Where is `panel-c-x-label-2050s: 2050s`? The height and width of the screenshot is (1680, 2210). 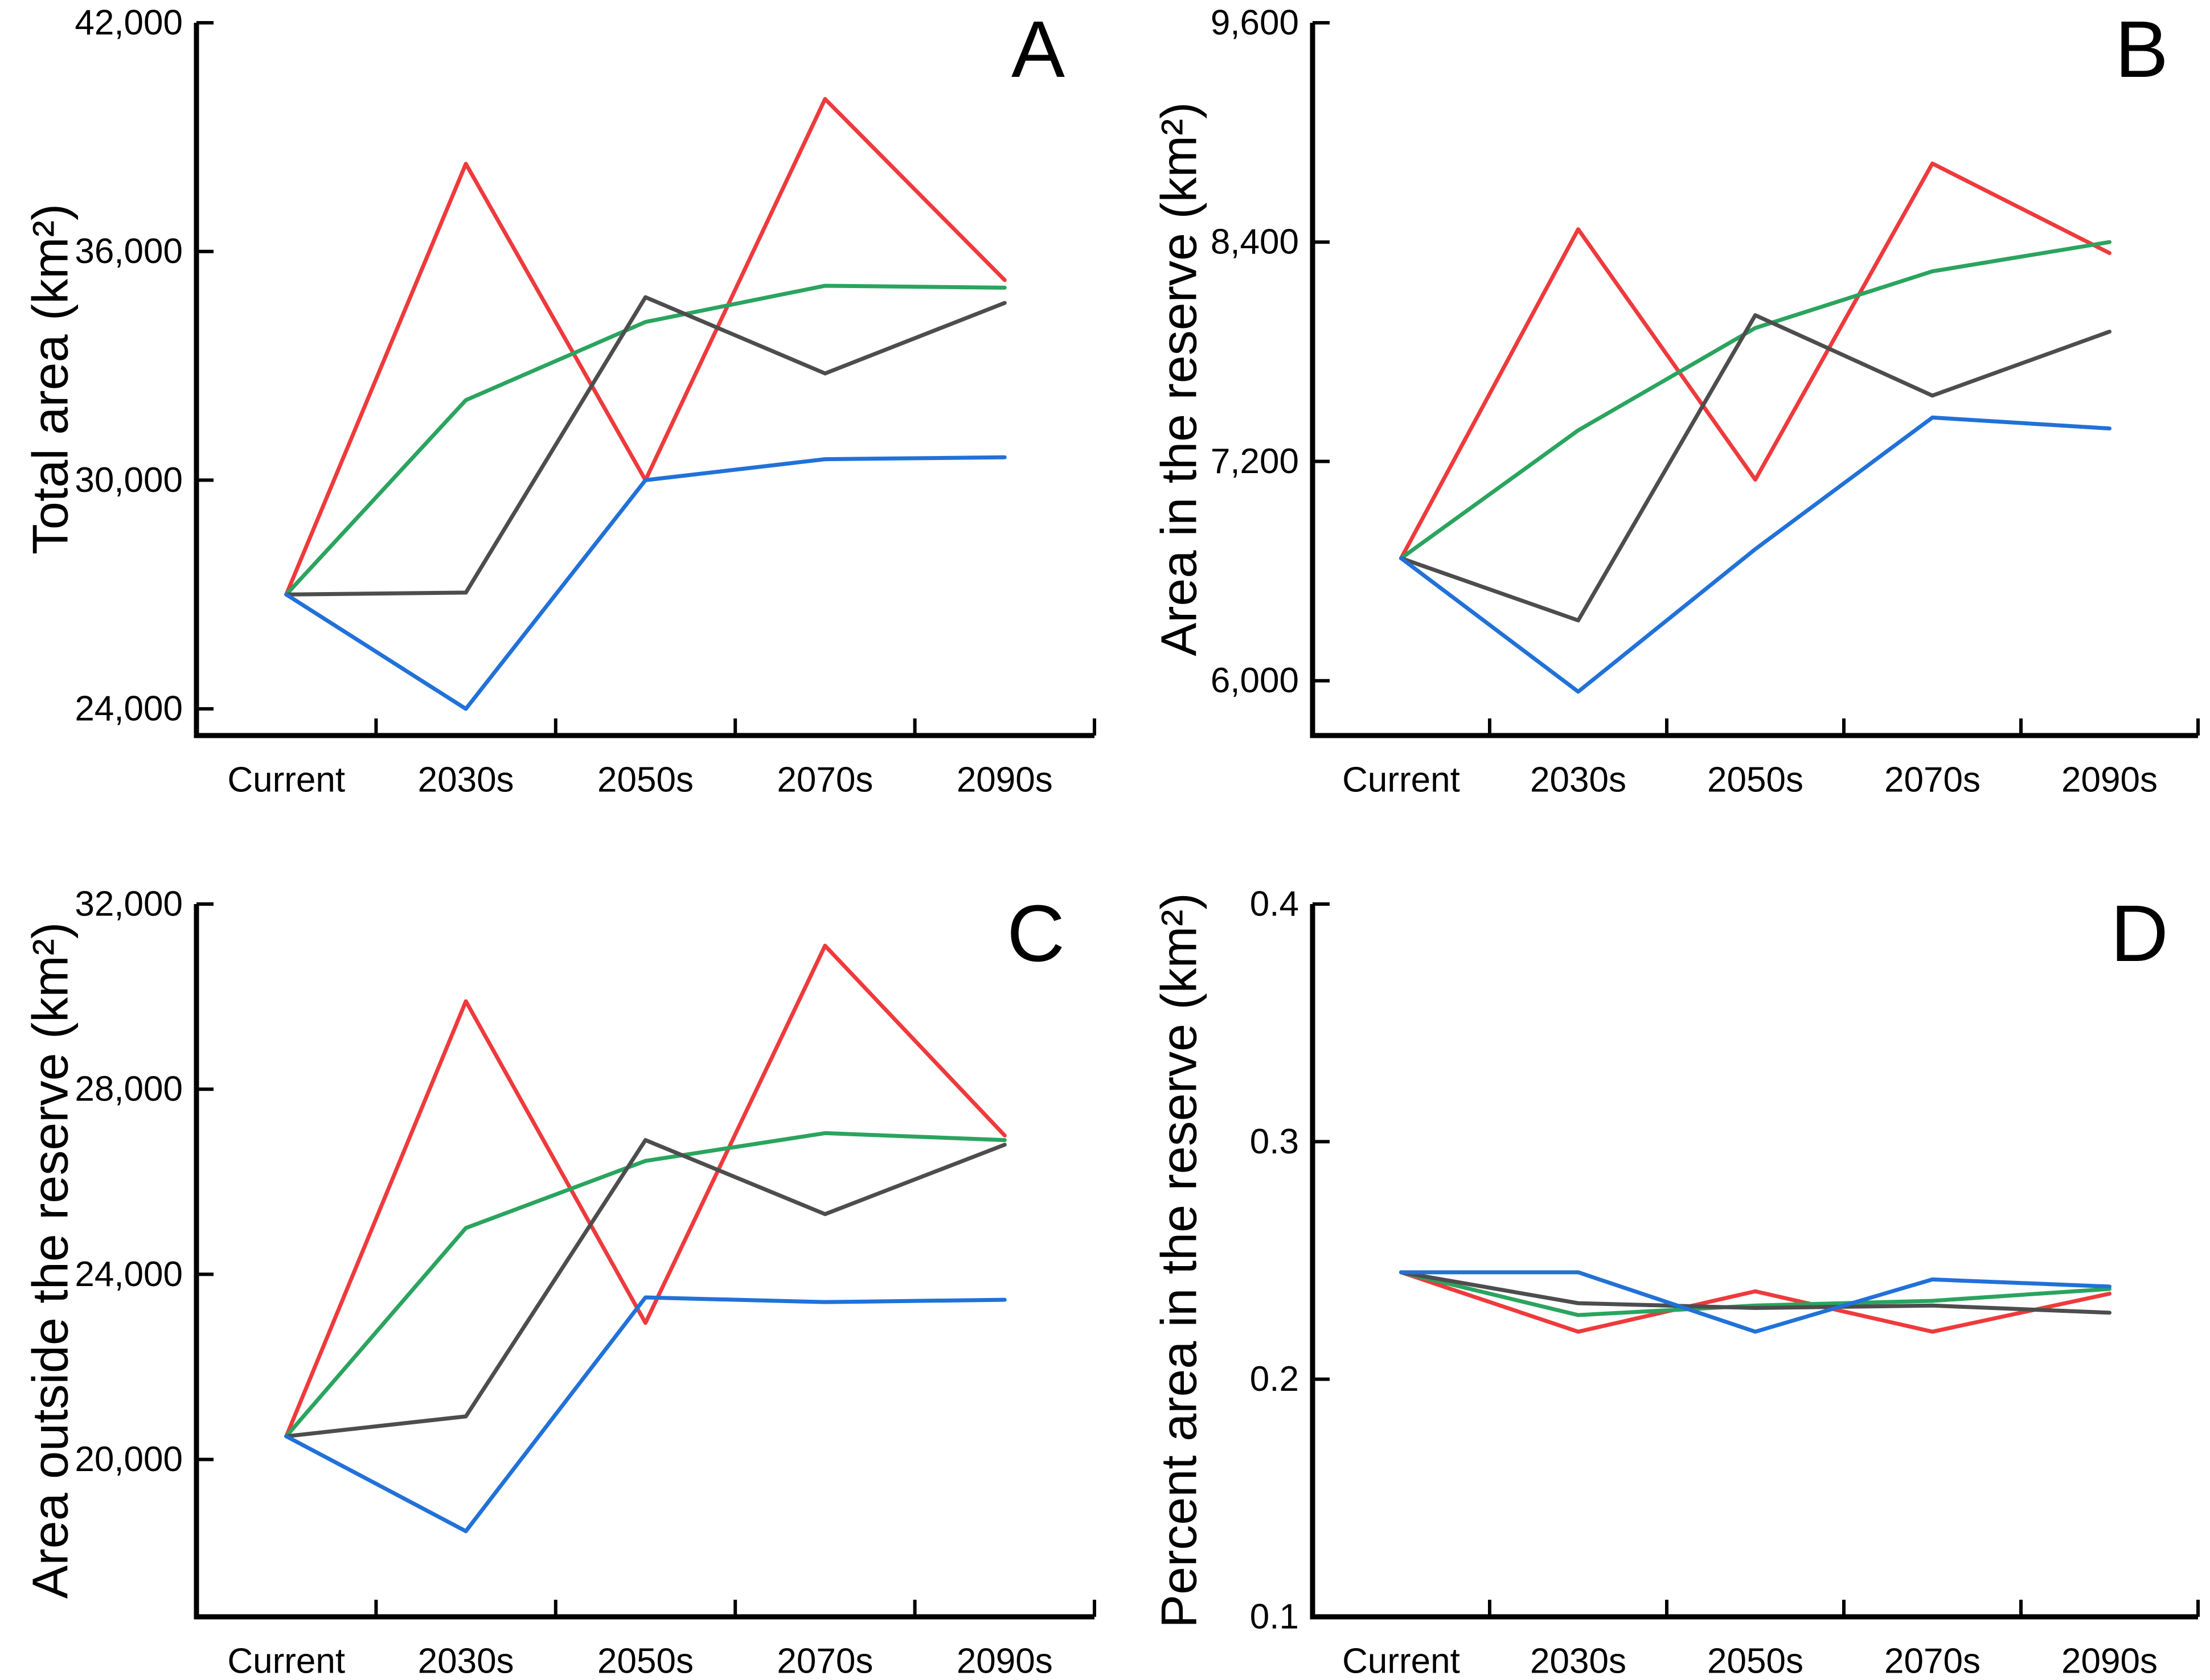 panel-c-x-label-2050s: 2050s is located at coordinates (645, 1661).